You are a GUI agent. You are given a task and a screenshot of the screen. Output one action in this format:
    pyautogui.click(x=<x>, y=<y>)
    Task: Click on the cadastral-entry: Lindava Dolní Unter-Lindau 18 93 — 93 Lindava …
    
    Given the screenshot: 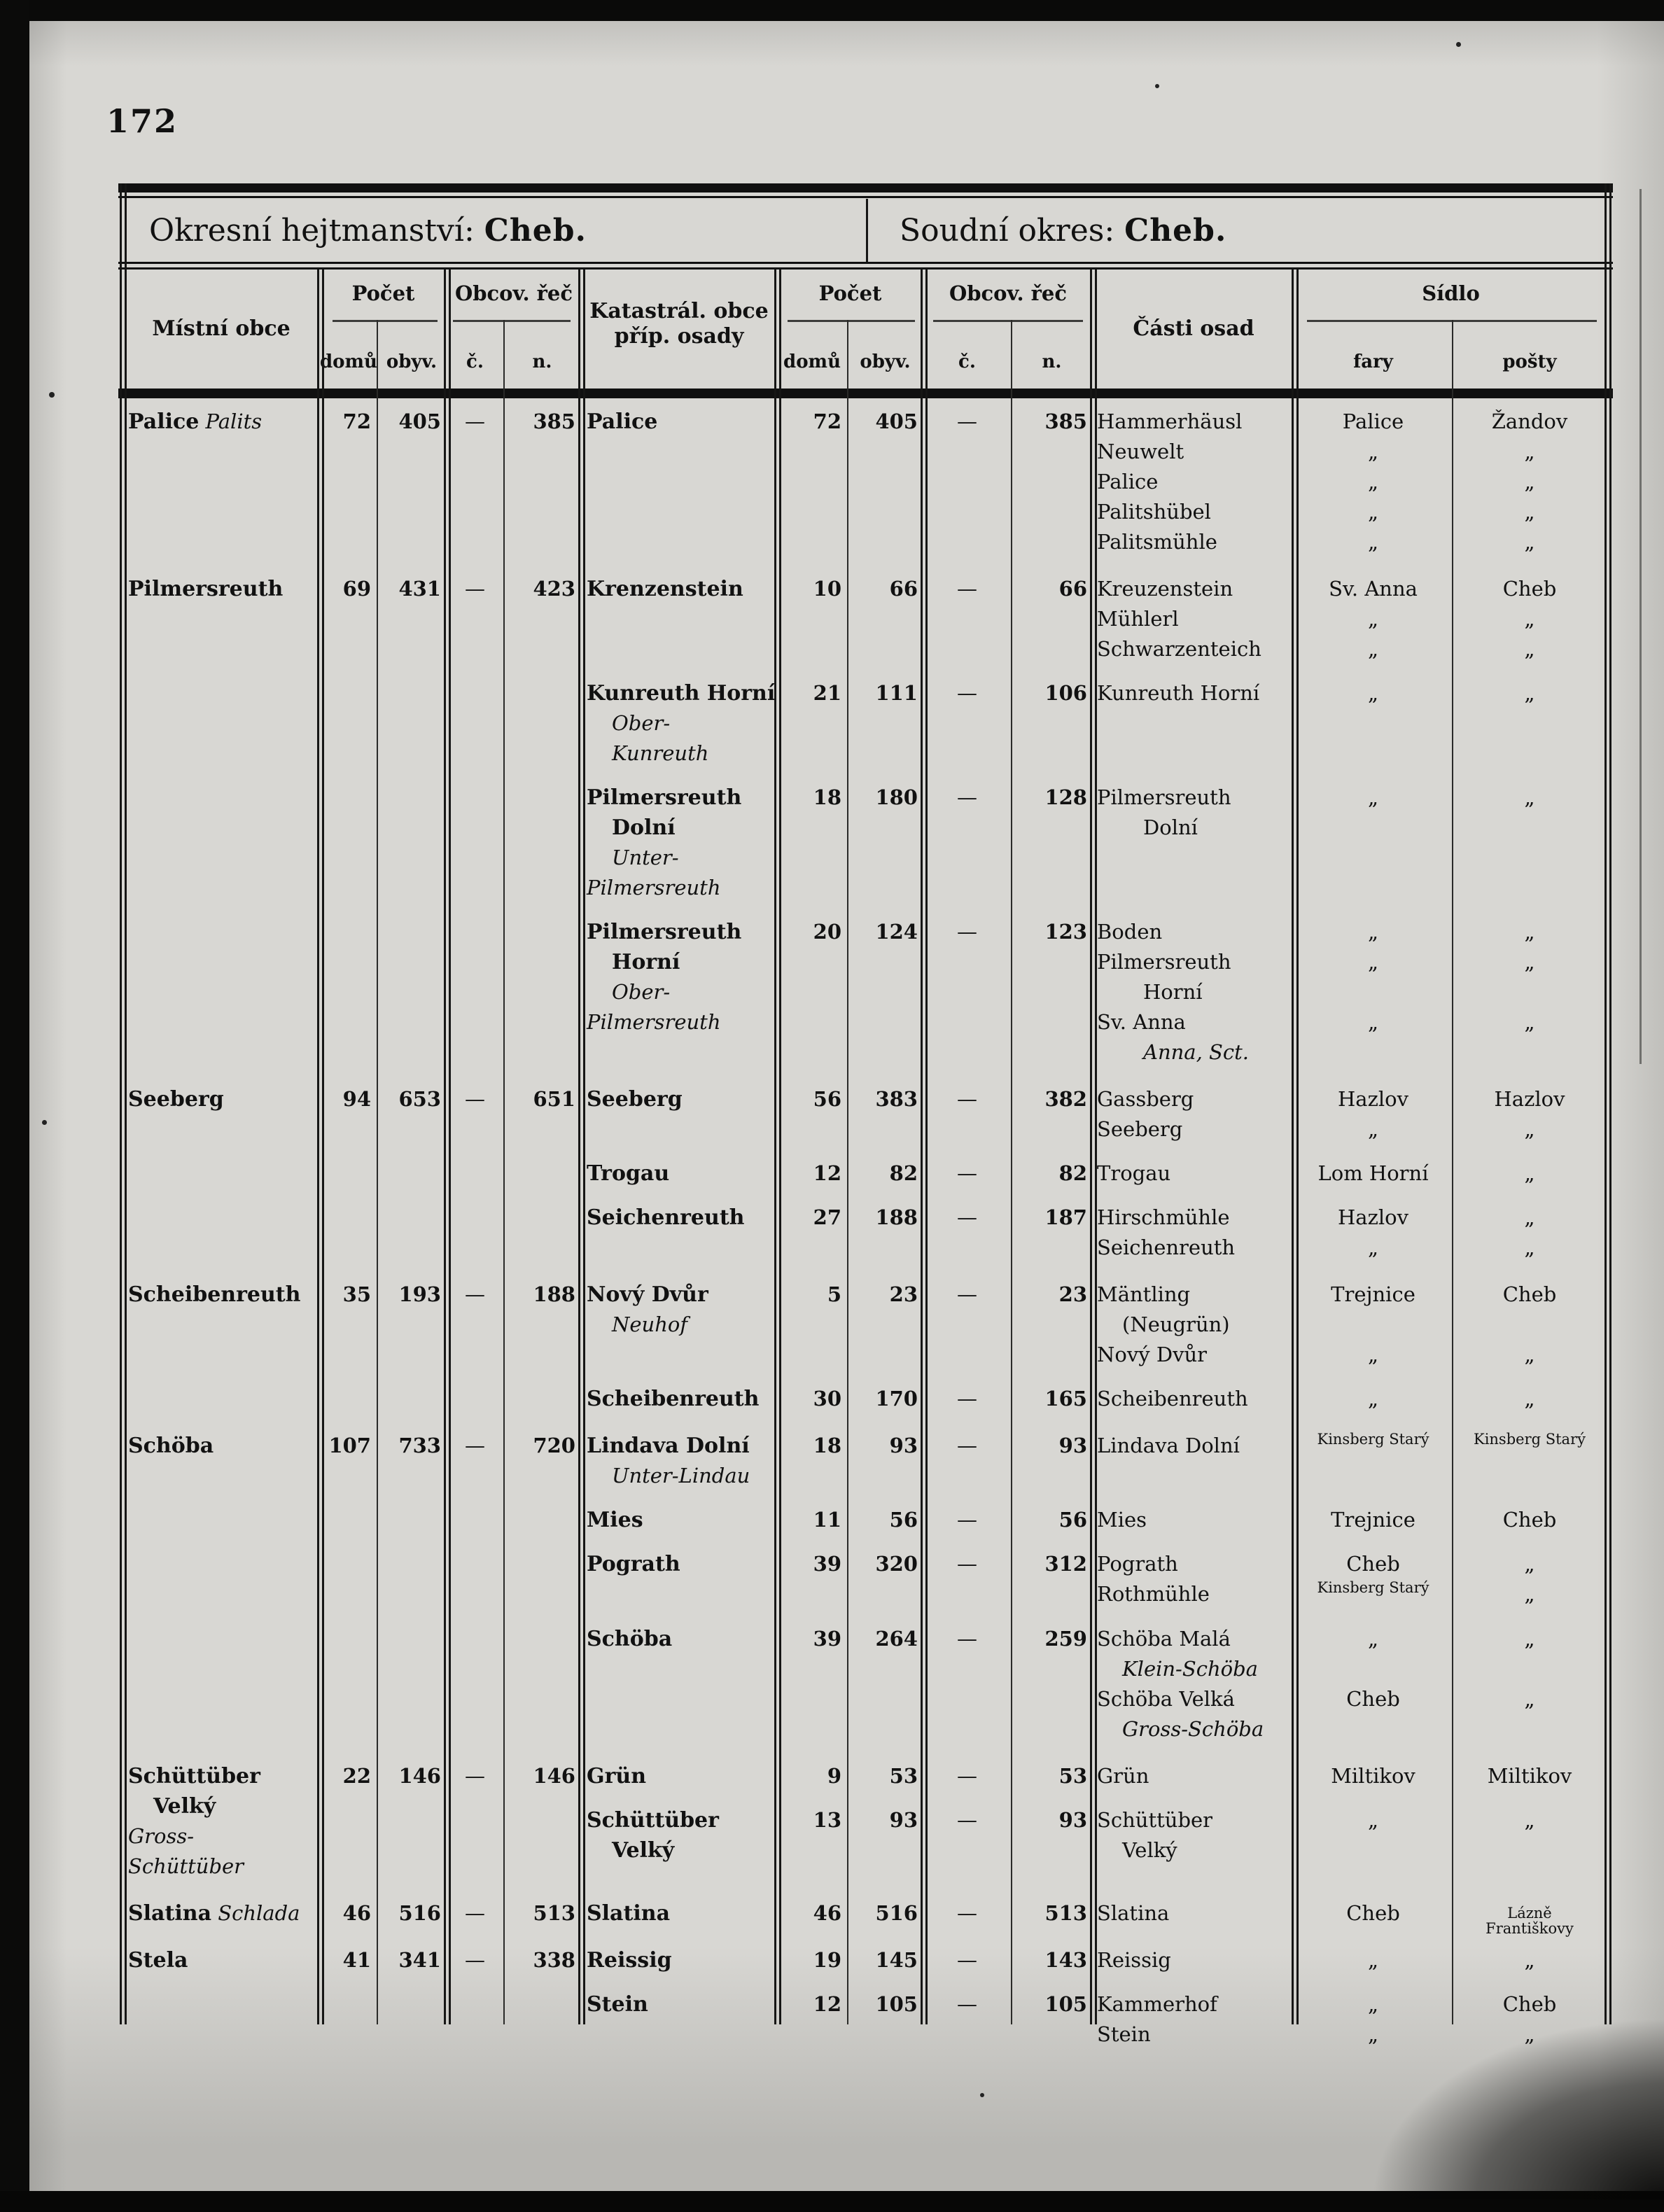 What is the action you would take?
    pyautogui.click(x=1094, y=1461)
    